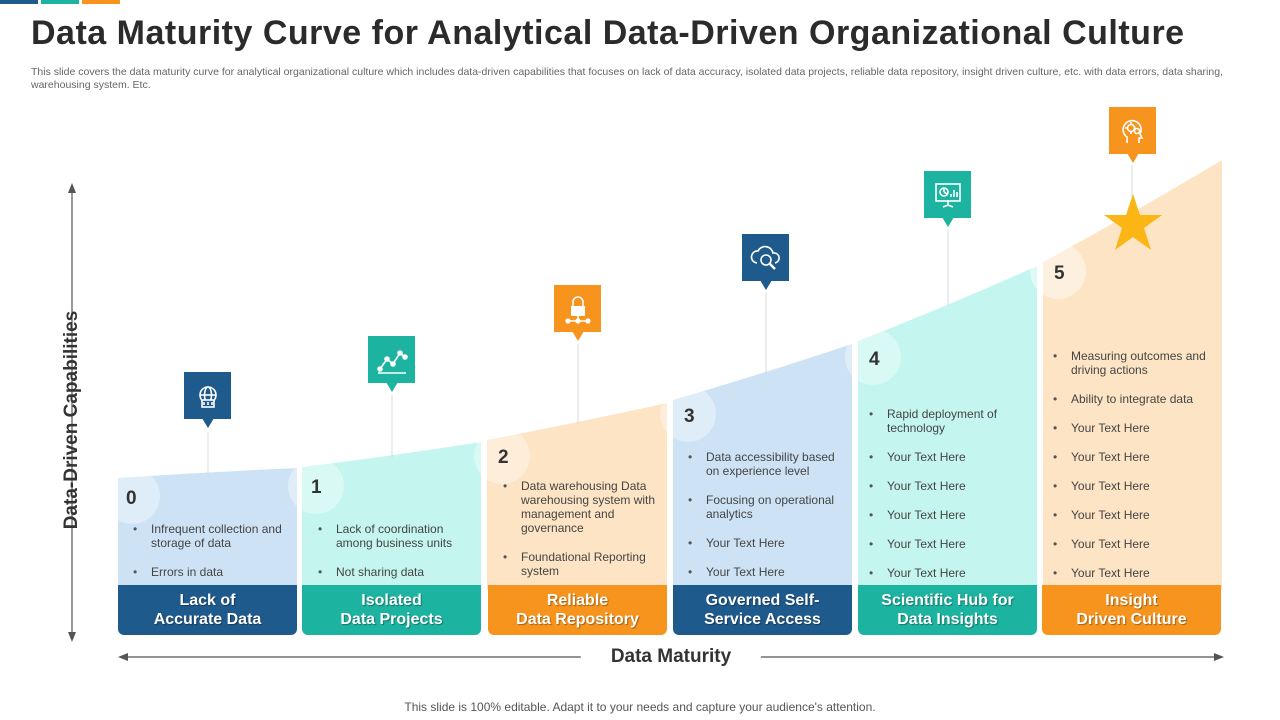 This screenshot has width=1280, height=720. Describe the element at coordinates (72, 188) in the screenshot. I see `y-axis-arrow-top` at that location.